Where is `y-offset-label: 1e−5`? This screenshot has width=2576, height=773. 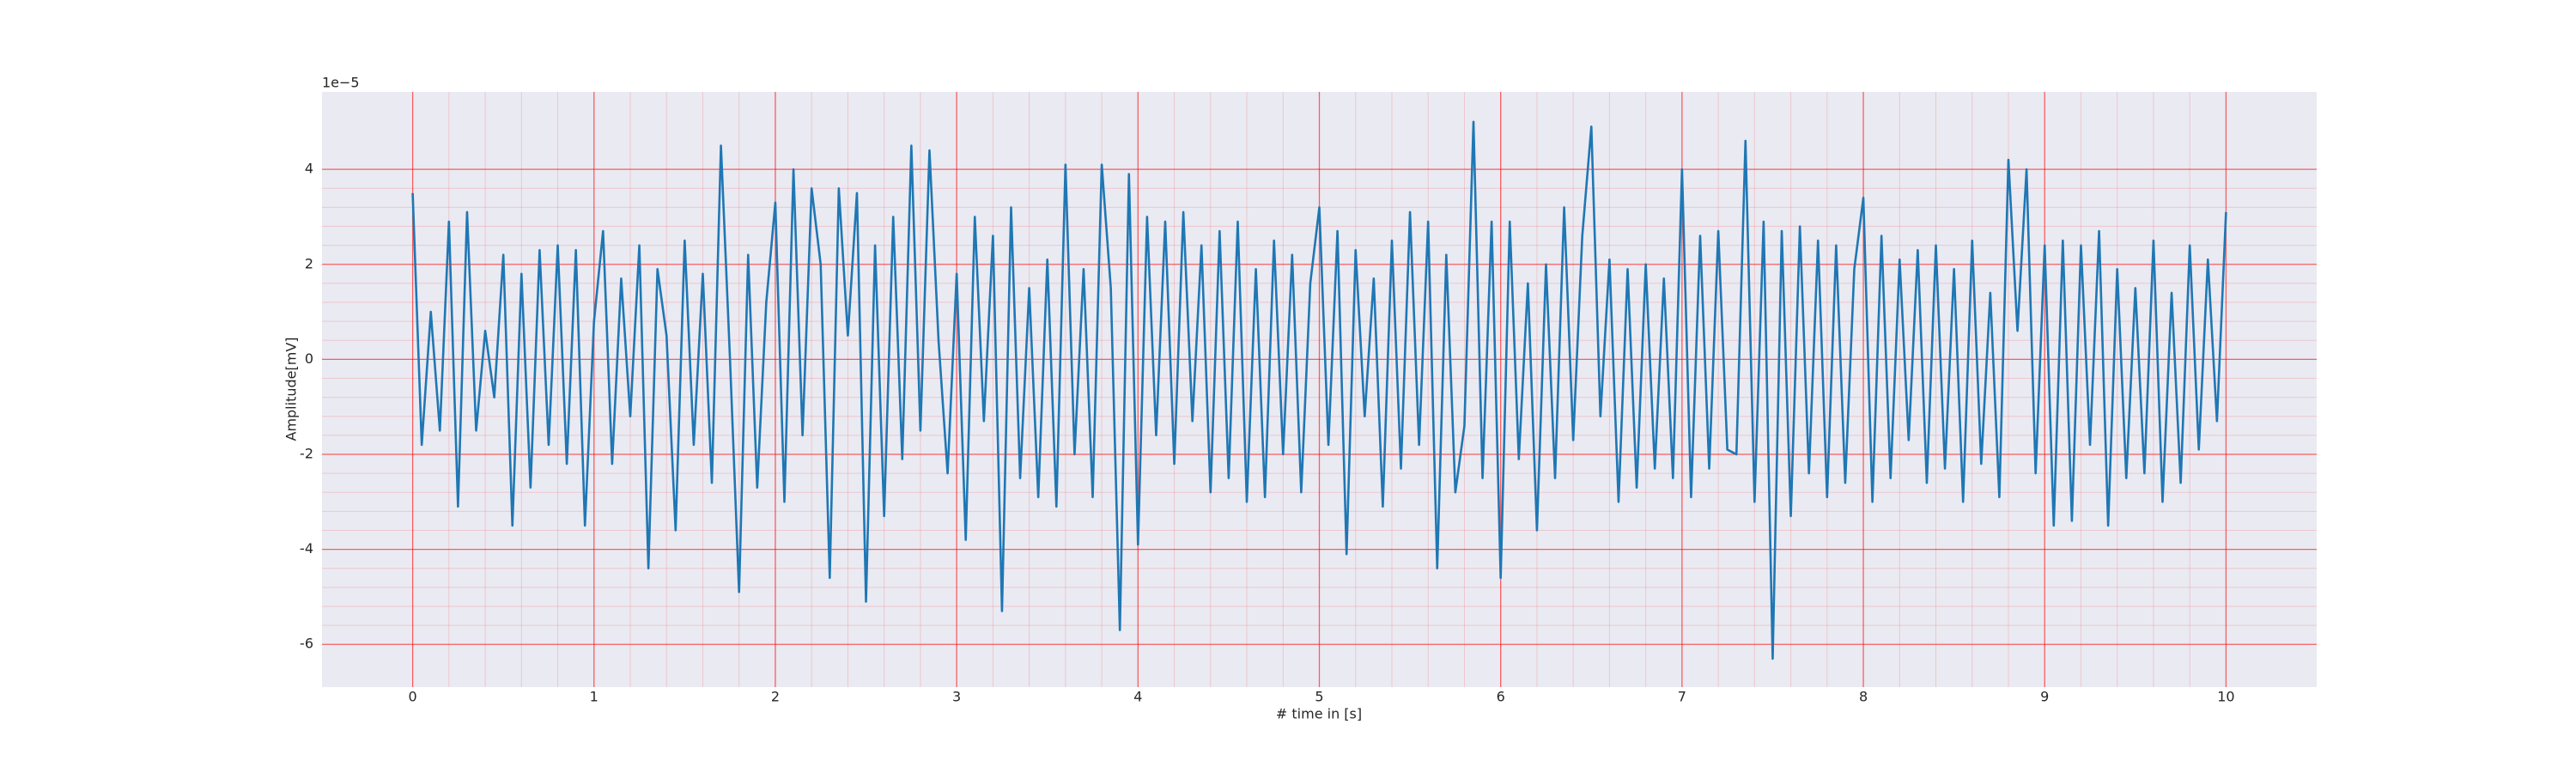
y-offset-label: 1e−5 is located at coordinates (341, 83).